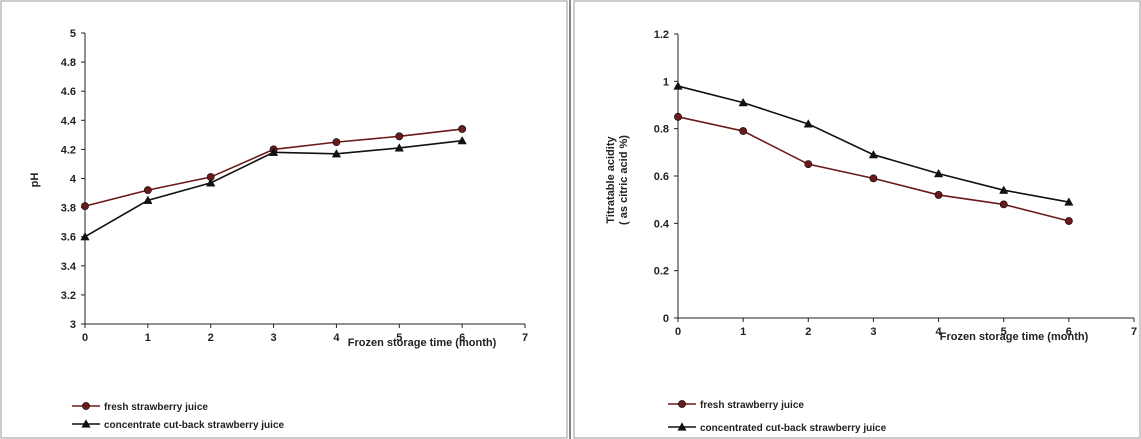 This screenshot has width=1141, height=439. Describe the element at coordinates (211, 338) in the screenshot. I see `ph-x-tick-label: 2` at that location.